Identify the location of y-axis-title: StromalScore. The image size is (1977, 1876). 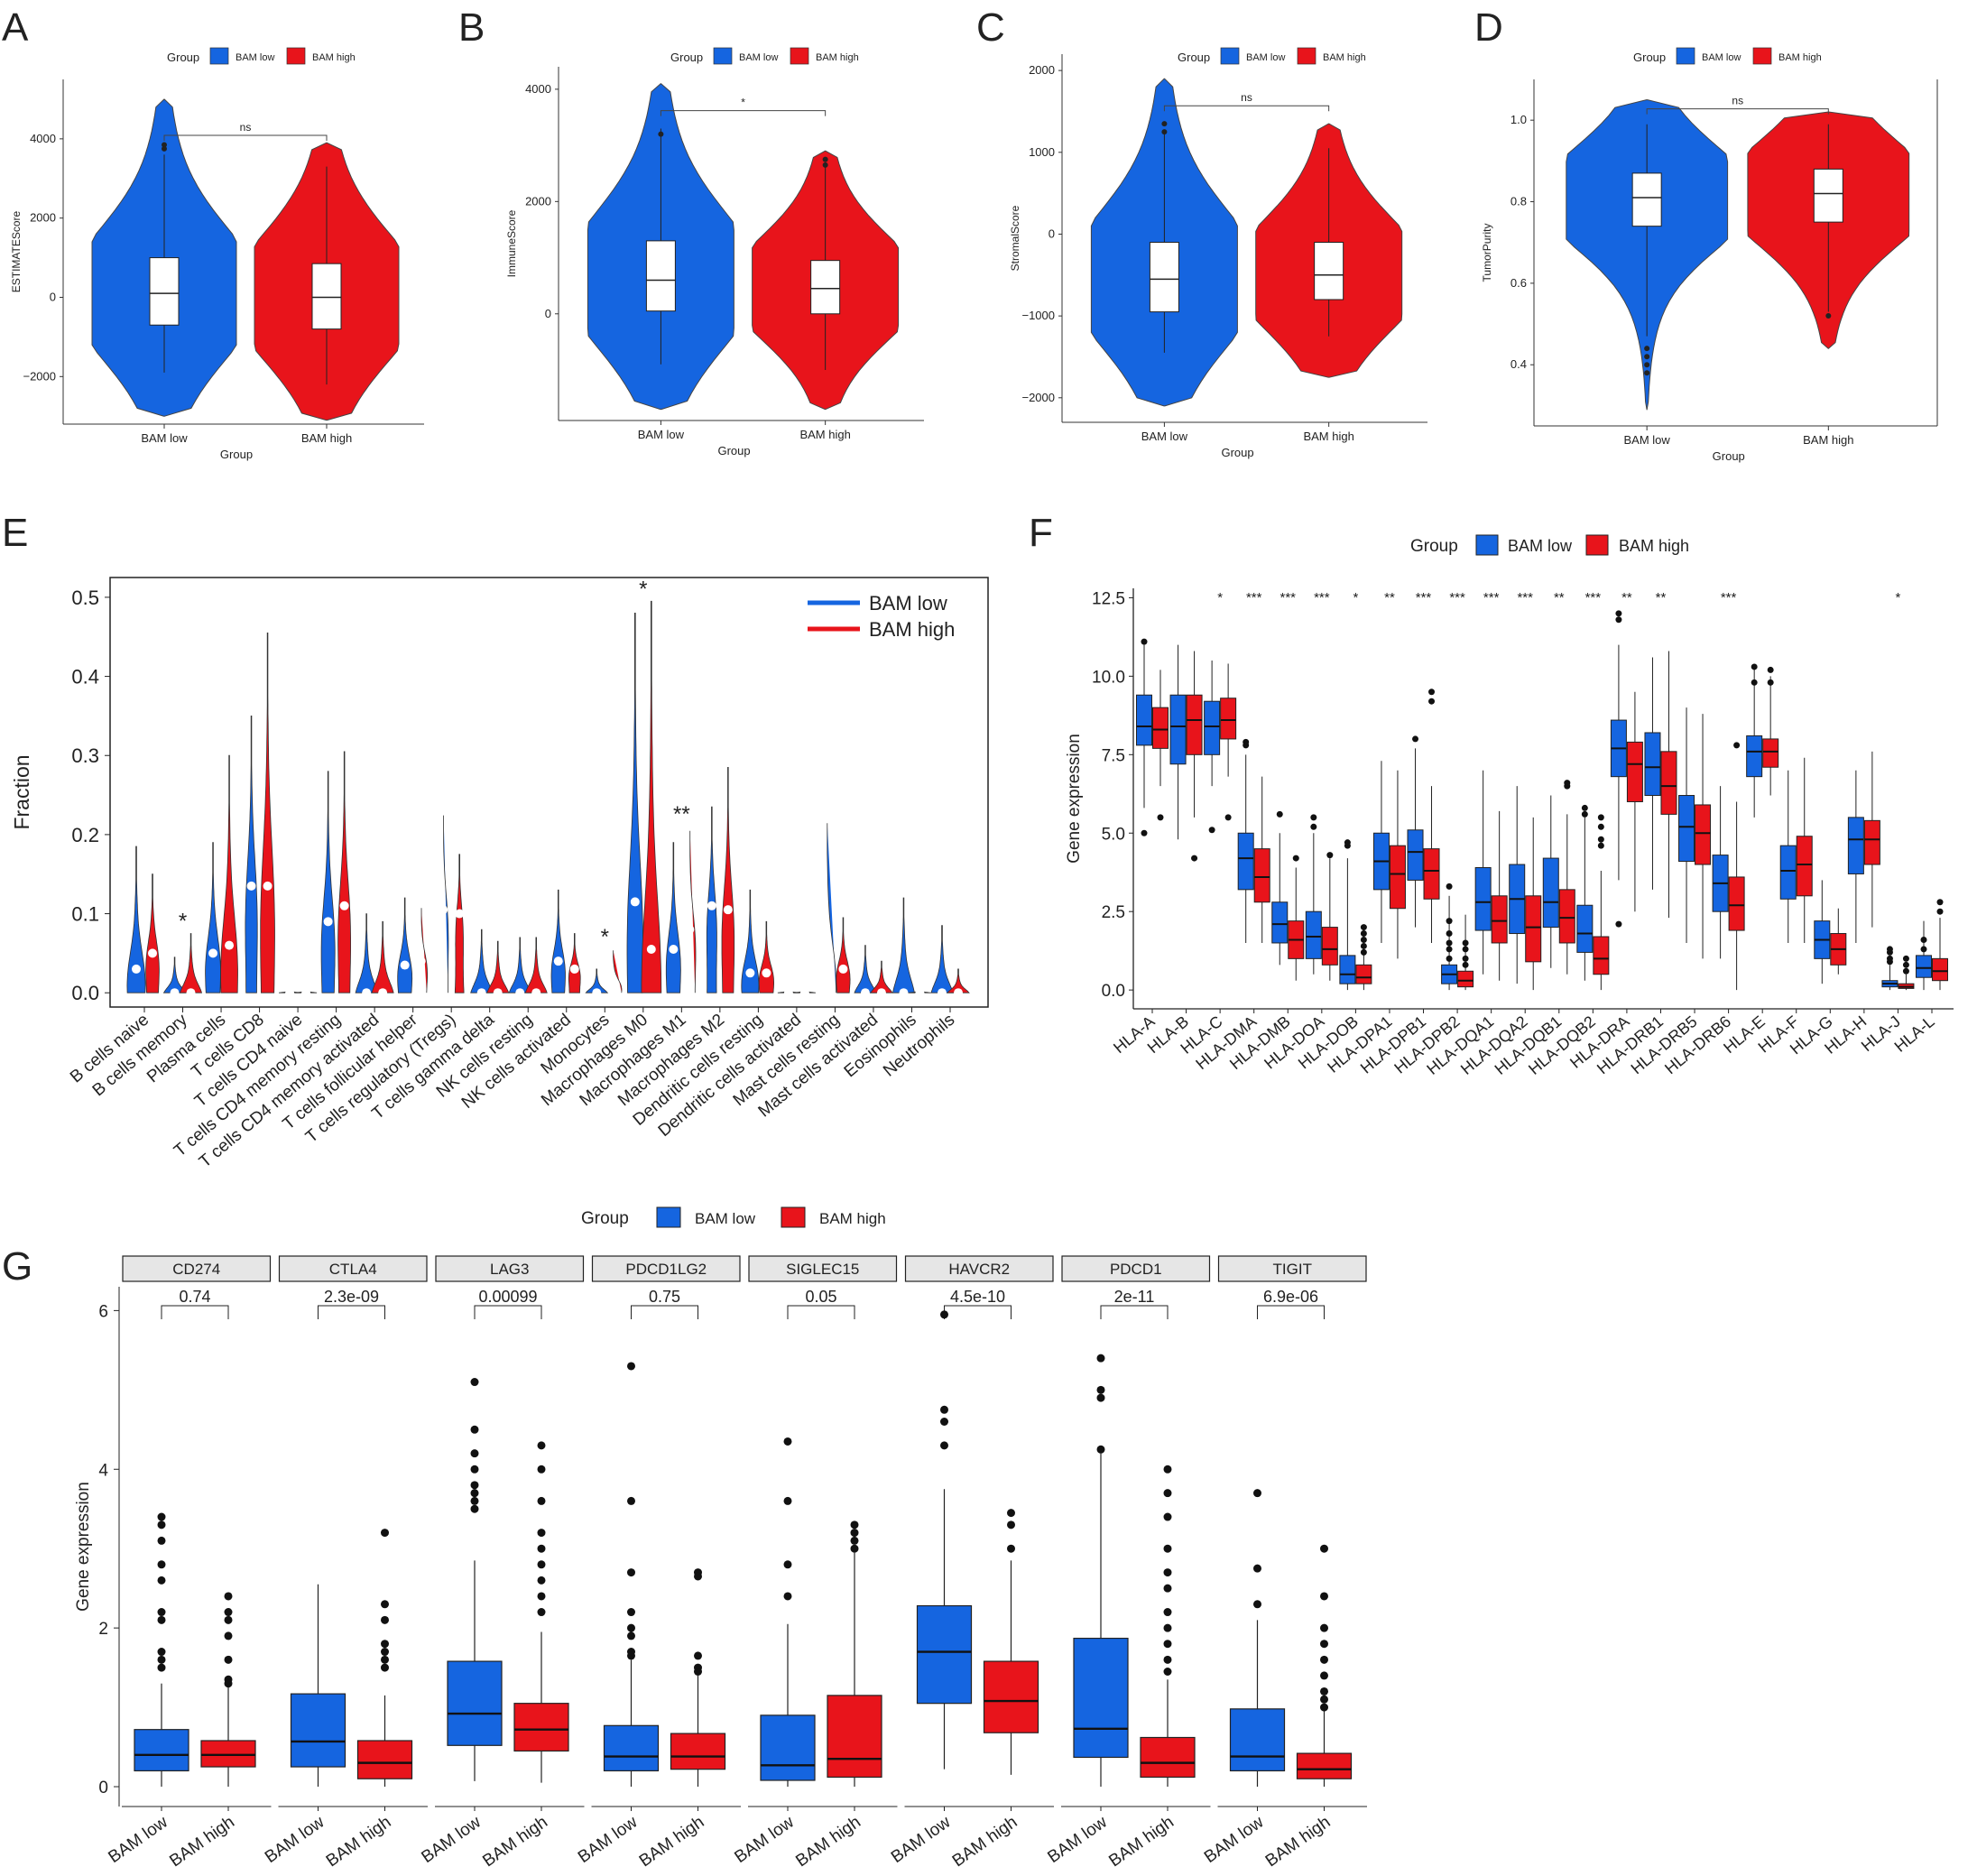
(1015, 238).